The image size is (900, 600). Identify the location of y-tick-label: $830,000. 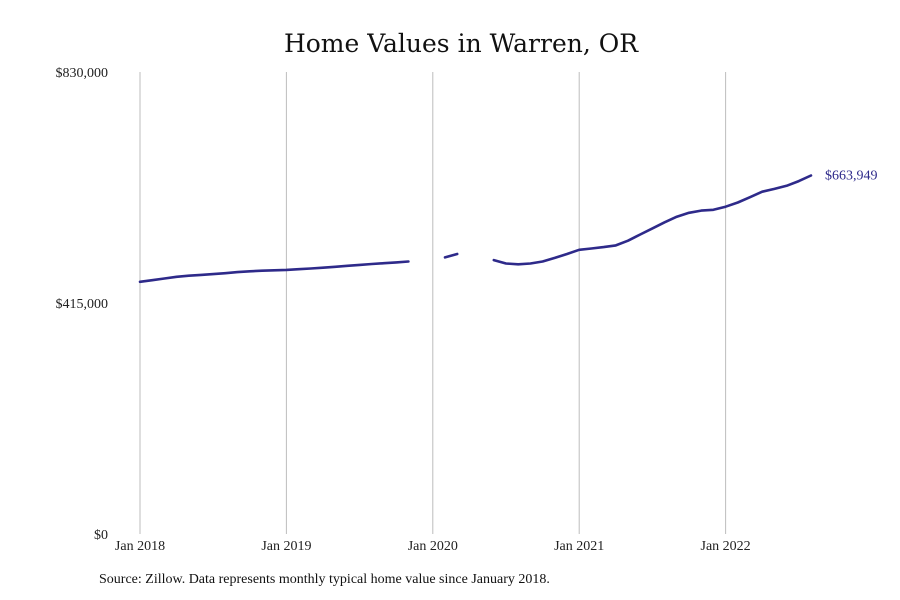
(82, 73).